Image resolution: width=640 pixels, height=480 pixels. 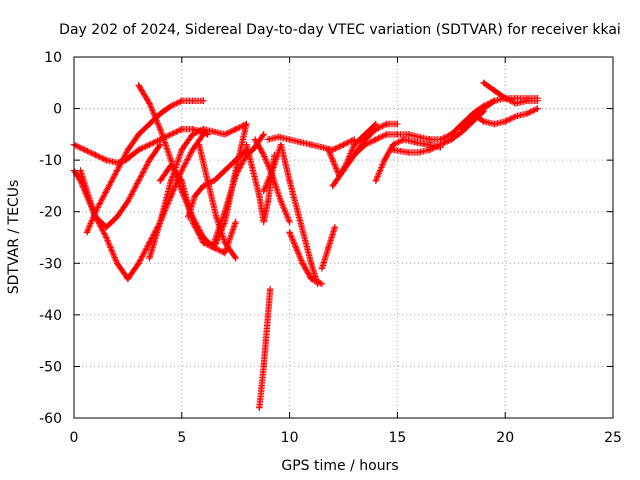 I want to click on y-tick-label: -30, so click(x=50, y=264).